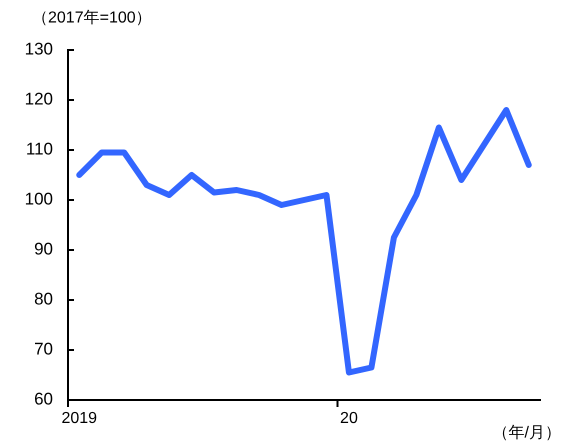  Describe the element at coordinates (38, 199) in the screenshot. I see `y-tick-label: 100` at that location.